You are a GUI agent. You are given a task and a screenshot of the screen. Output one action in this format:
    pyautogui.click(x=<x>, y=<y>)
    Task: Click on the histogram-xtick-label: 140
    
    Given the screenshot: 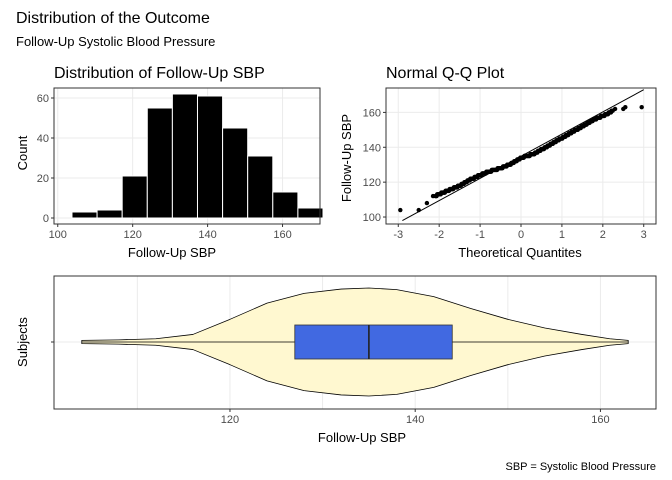 What is the action you would take?
    pyautogui.click(x=207, y=235)
    